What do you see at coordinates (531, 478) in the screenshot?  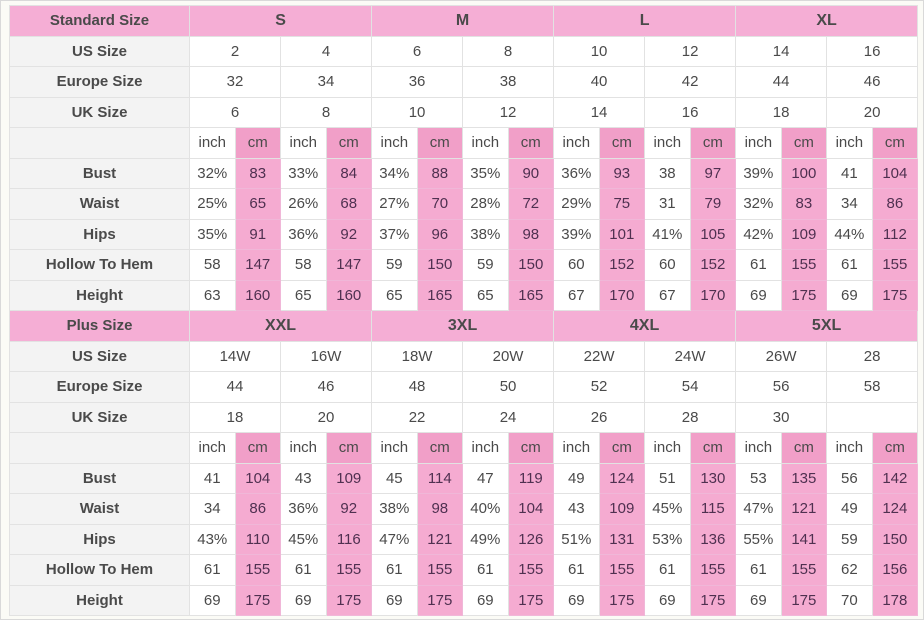 I see `value-cell: 119` at bounding box center [531, 478].